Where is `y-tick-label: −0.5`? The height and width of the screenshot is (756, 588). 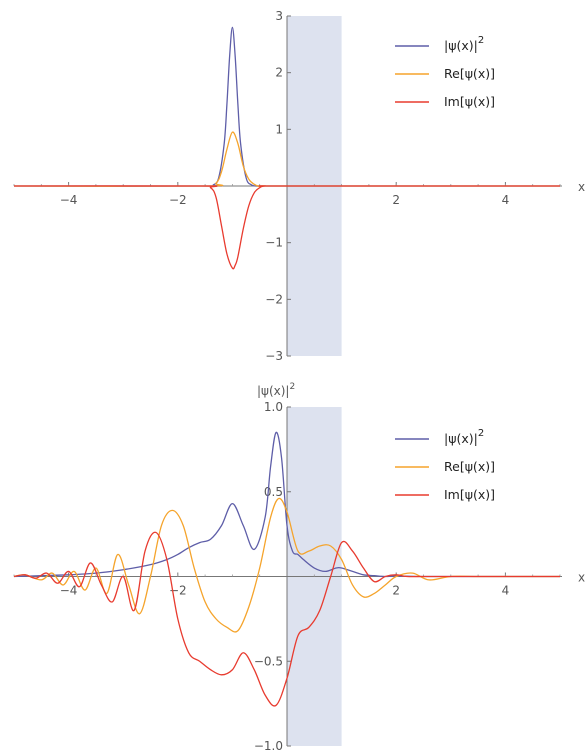
y-tick-label: −0.5 is located at coordinates (268, 661).